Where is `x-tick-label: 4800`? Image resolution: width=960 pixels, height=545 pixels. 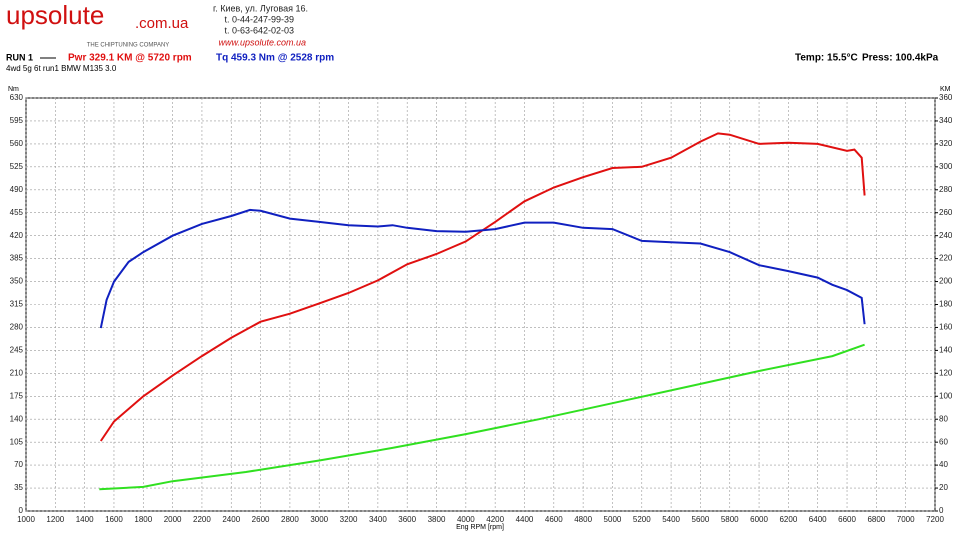
x-tick-label: 4800 is located at coordinates (583, 519).